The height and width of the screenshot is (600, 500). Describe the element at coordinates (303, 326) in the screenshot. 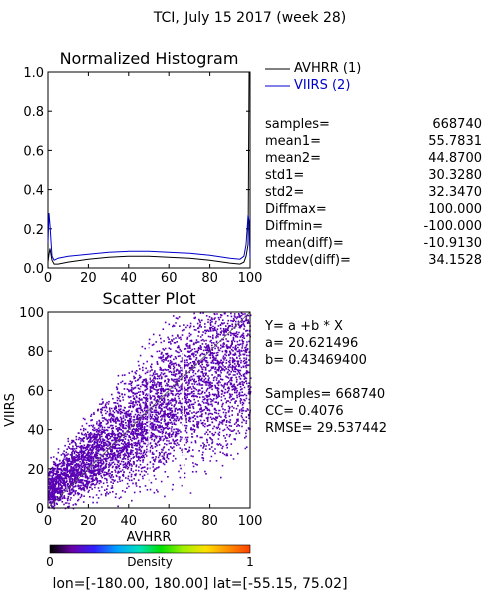

I see `regression-line-text: Y= a +b * X` at that location.